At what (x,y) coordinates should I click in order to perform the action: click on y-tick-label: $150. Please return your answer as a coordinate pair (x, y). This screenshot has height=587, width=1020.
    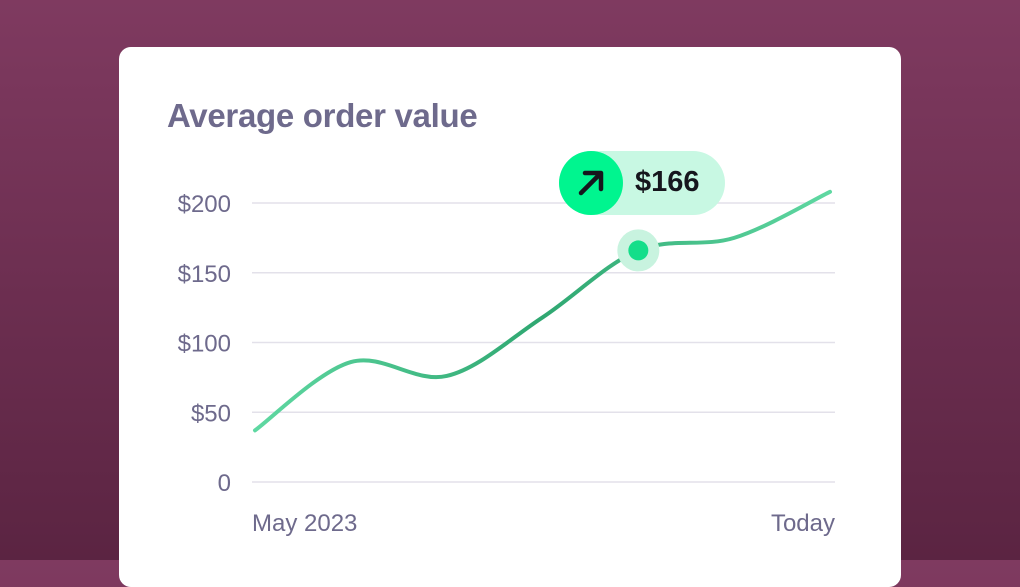
    Looking at the image, I should click on (204, 274).